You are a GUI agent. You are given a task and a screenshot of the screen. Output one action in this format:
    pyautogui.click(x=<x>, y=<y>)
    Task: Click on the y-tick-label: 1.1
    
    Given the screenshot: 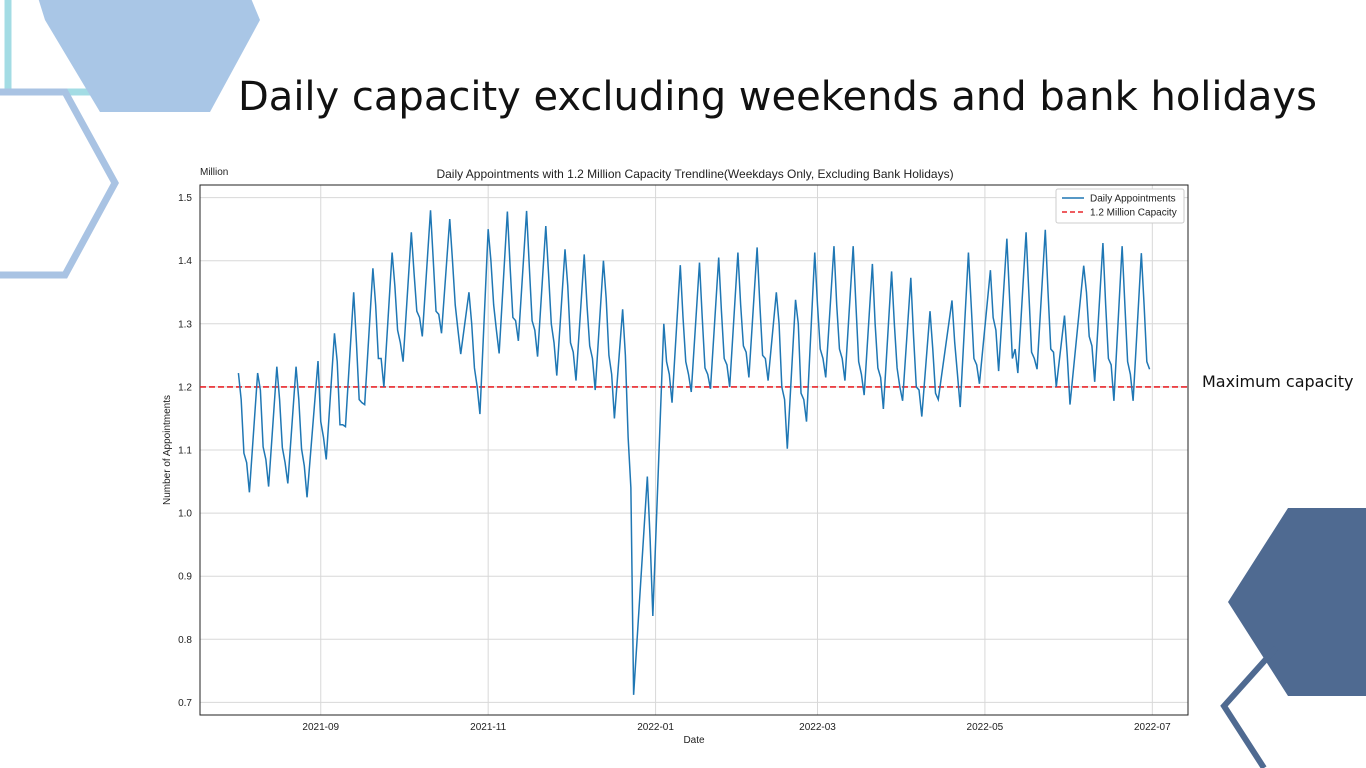 What is the action you would take?
    pyautogui.click(x=185, y=451)
    